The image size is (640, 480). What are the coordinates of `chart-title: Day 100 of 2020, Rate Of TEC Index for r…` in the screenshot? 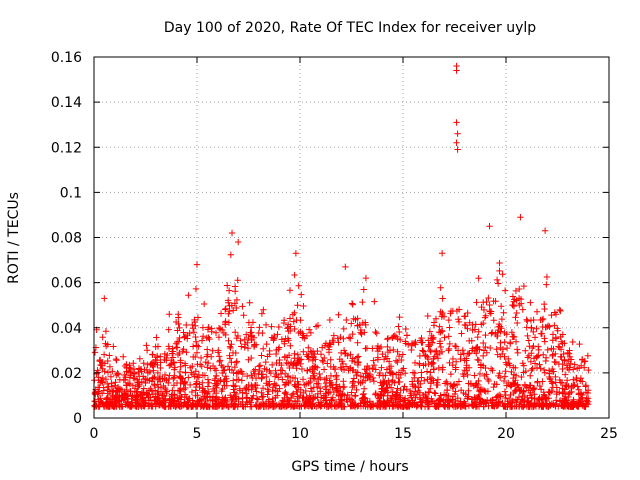 It's located at (350, 28).